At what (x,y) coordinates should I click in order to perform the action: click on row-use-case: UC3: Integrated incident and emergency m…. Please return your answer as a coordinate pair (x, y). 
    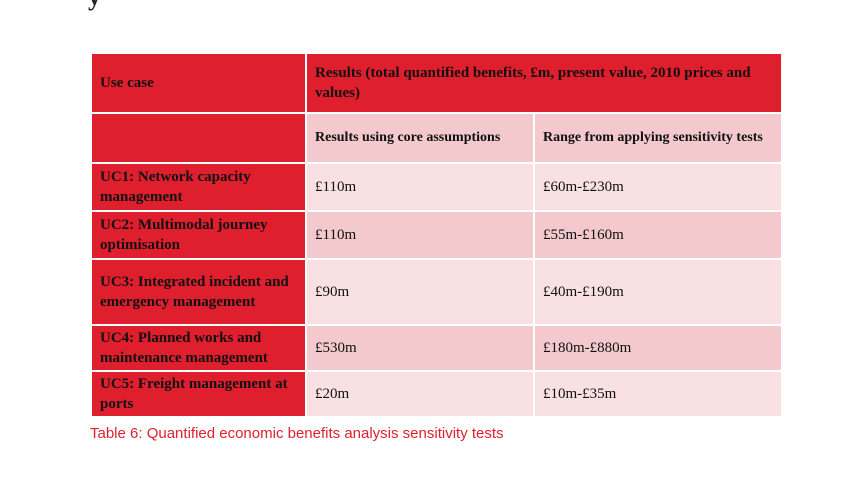
    Looking at the image, I should click on (198, 292).